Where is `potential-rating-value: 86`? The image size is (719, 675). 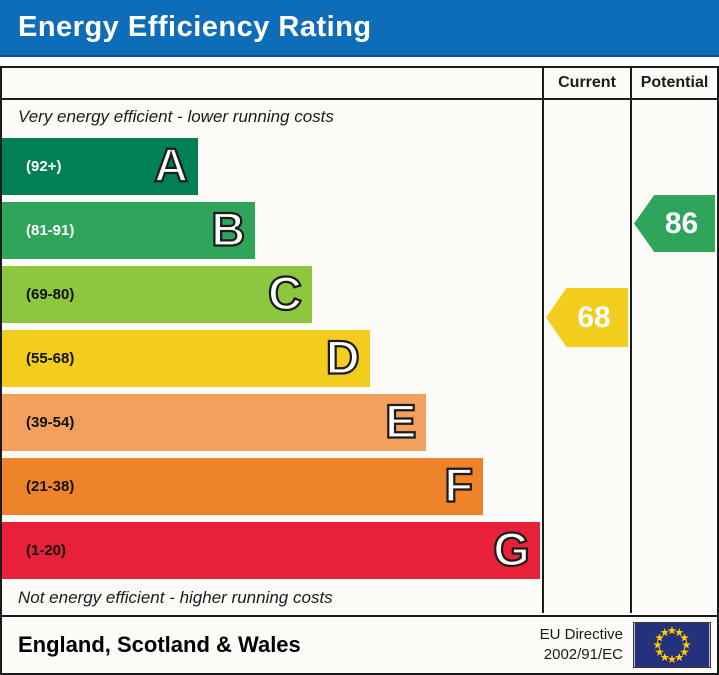
potential-rating-value: 86 is located at coordinates (681, 223).